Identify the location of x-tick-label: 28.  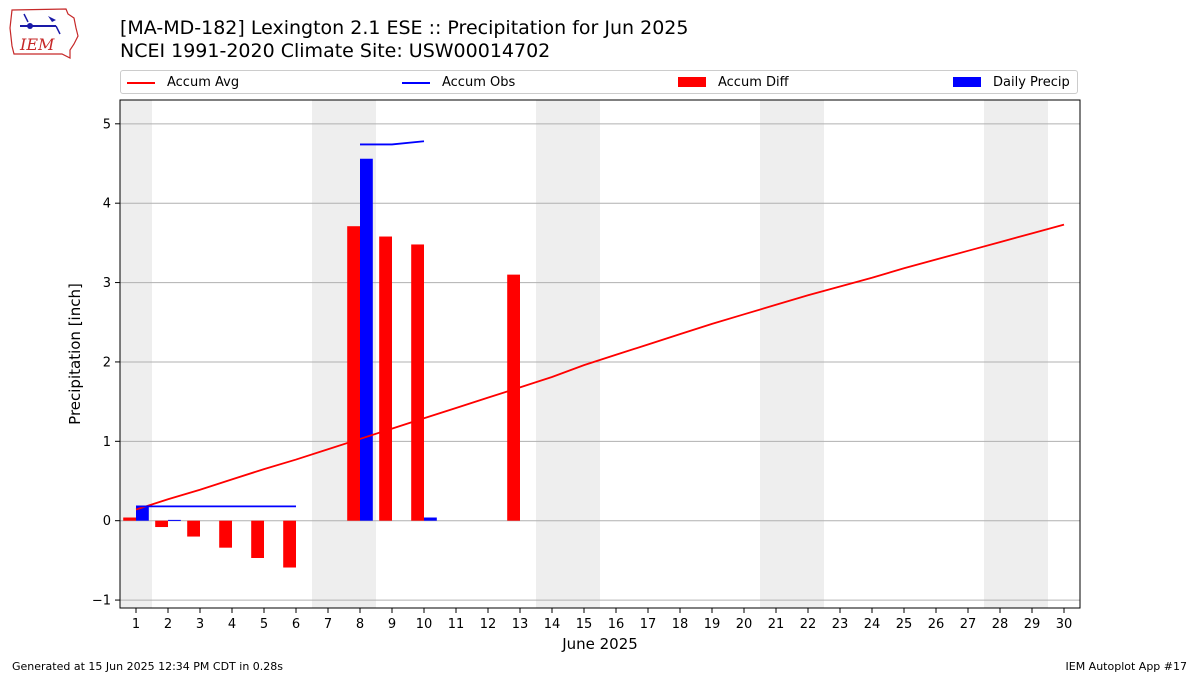
(1000, 624).